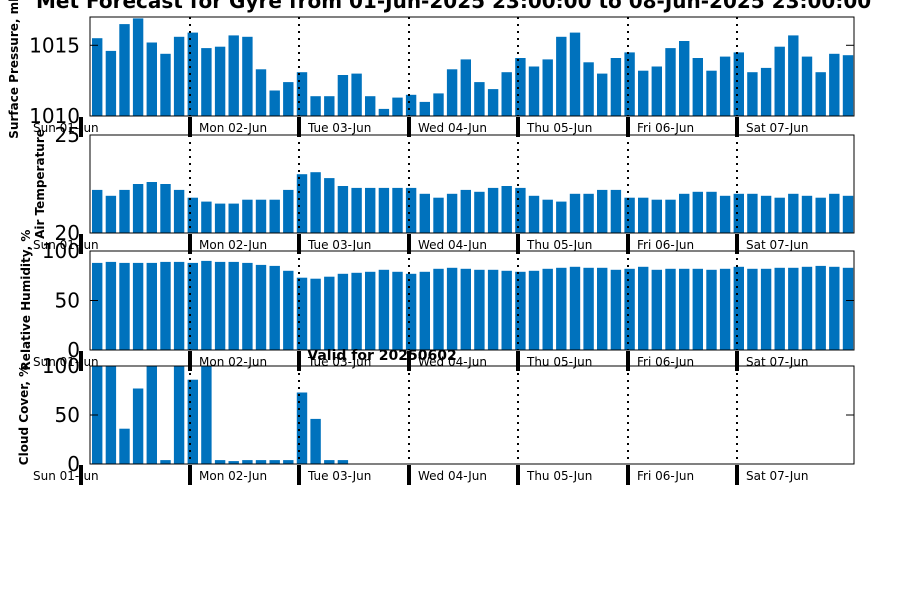 Image resolution: width=900 pixels, height=600 pixels. I want to click on panel-1-day-label-4: Thu 05-Jun, so click(559, 245).